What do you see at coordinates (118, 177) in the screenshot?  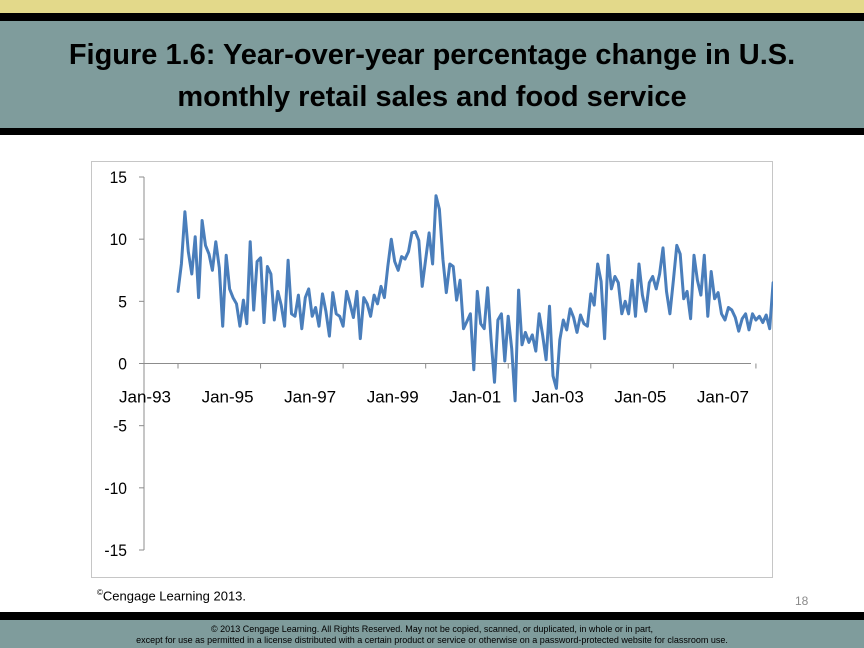 I see `y-tick-label: 15` at bounding box center [118, 177].